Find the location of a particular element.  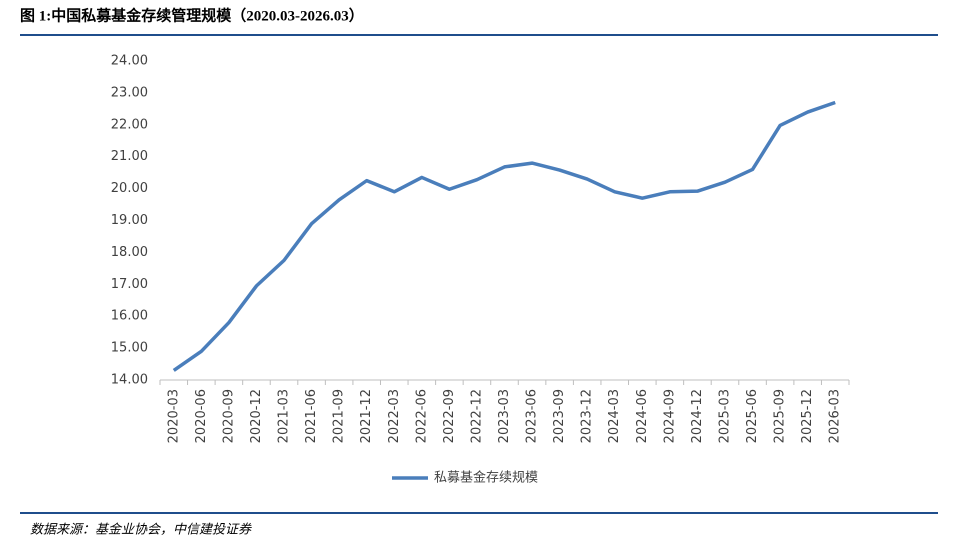

x-tick-label: 2024-12 is located at coordinates (697, 416).